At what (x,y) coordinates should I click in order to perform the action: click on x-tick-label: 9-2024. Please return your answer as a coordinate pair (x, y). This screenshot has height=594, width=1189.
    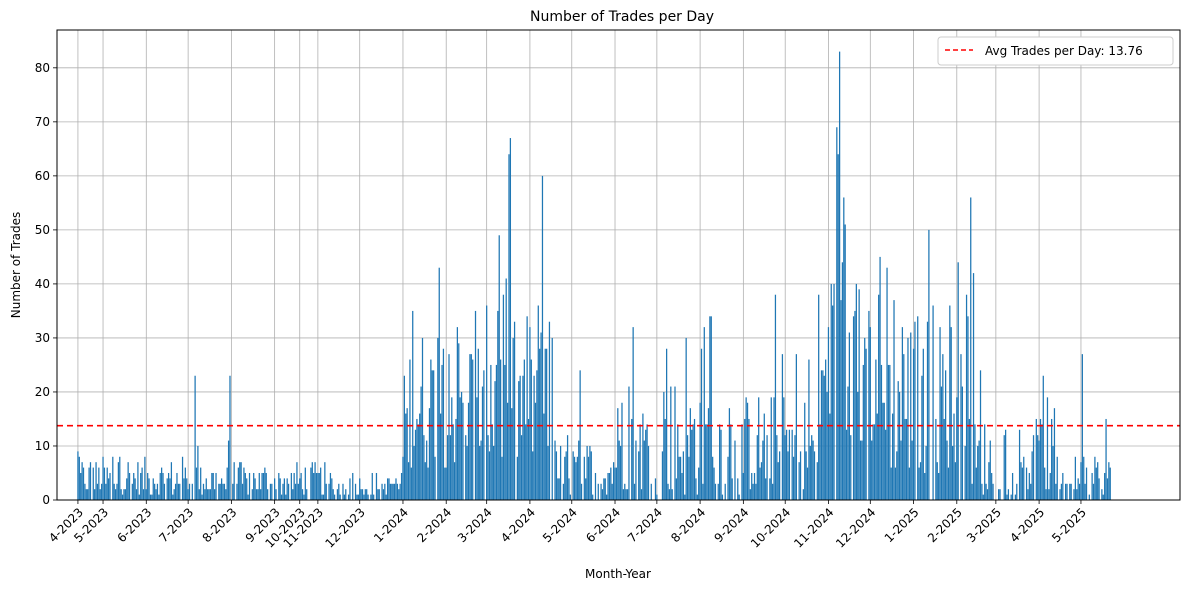
    Looking at the image, I should click on (732, 525).